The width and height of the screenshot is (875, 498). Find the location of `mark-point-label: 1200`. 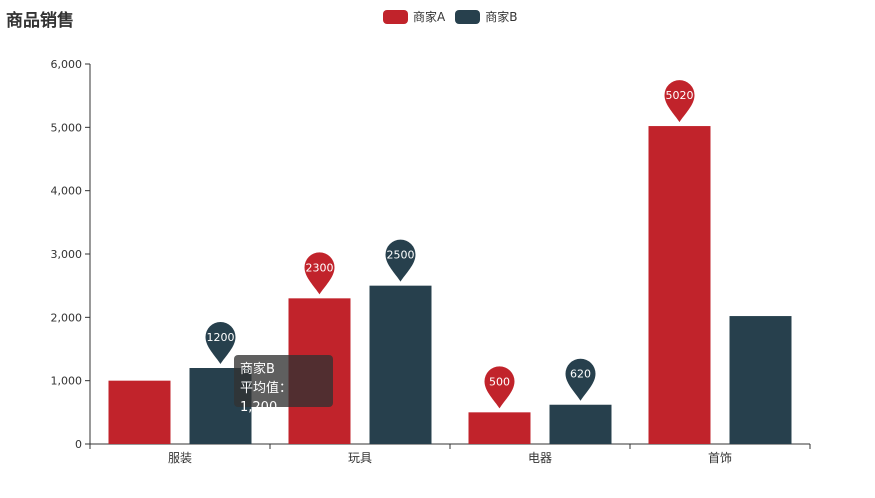

mark-point-label: 1200 is located at coordinates (221, 337).